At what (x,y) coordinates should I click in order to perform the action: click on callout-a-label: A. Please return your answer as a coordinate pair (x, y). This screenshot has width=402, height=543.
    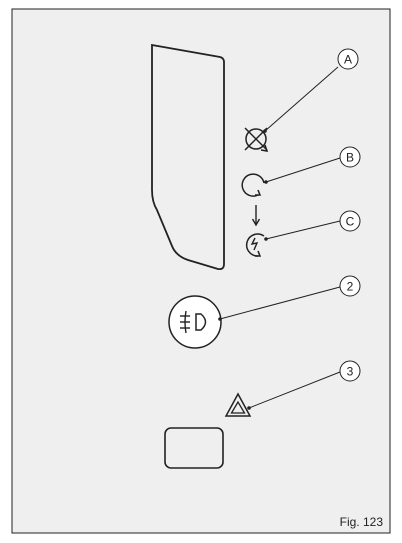
    Looking at the image, I should click on (348, 60).